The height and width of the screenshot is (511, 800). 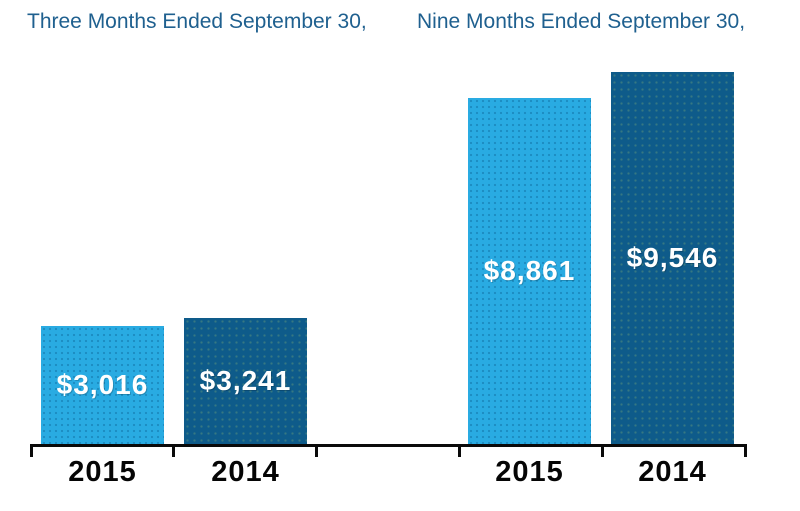 I want to click on bar-value-label-three-months-2014: $3,241, so click(x=245, y=380).